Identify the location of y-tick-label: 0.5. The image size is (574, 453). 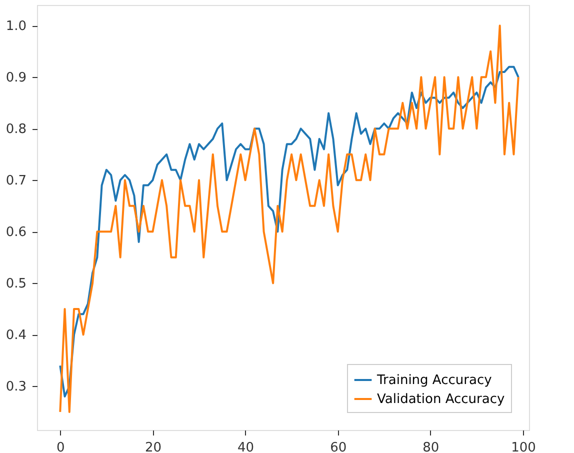
(16, 284).